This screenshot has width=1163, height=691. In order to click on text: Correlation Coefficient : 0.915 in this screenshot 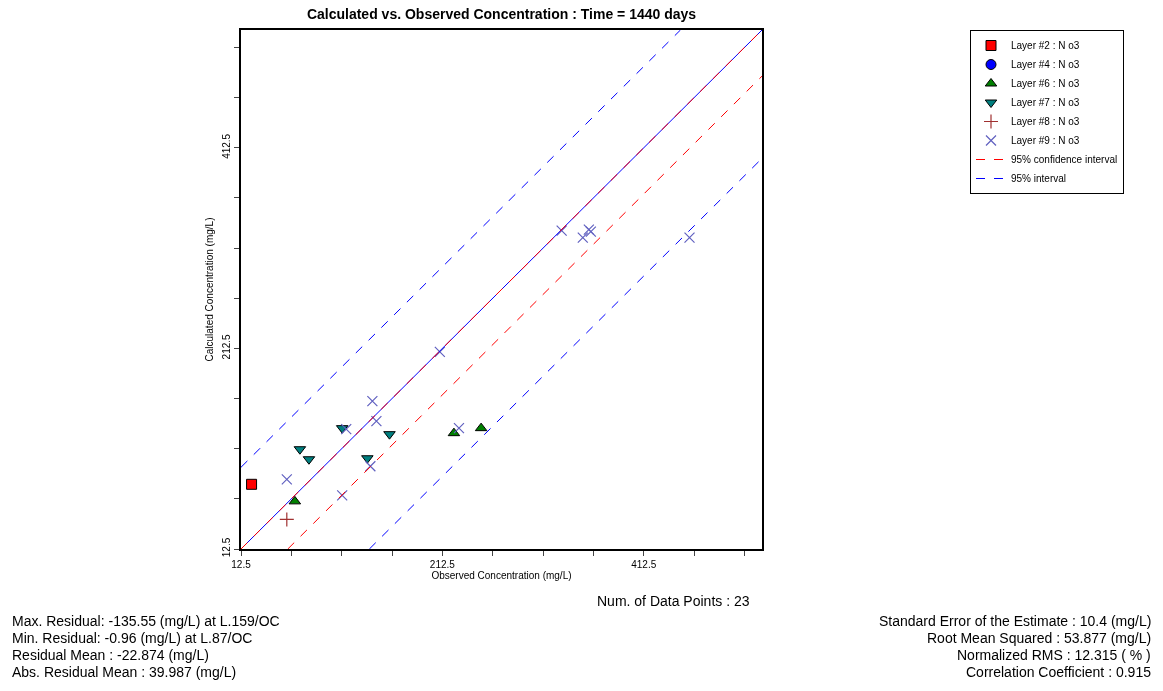, I will do `click(1059, 672)`.